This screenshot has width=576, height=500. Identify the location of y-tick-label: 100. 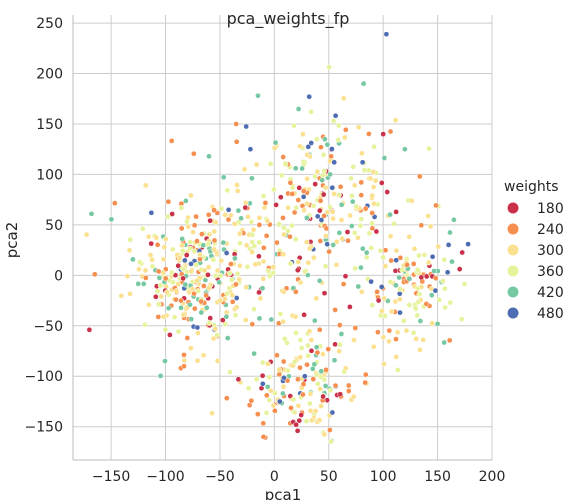
(49, 175).